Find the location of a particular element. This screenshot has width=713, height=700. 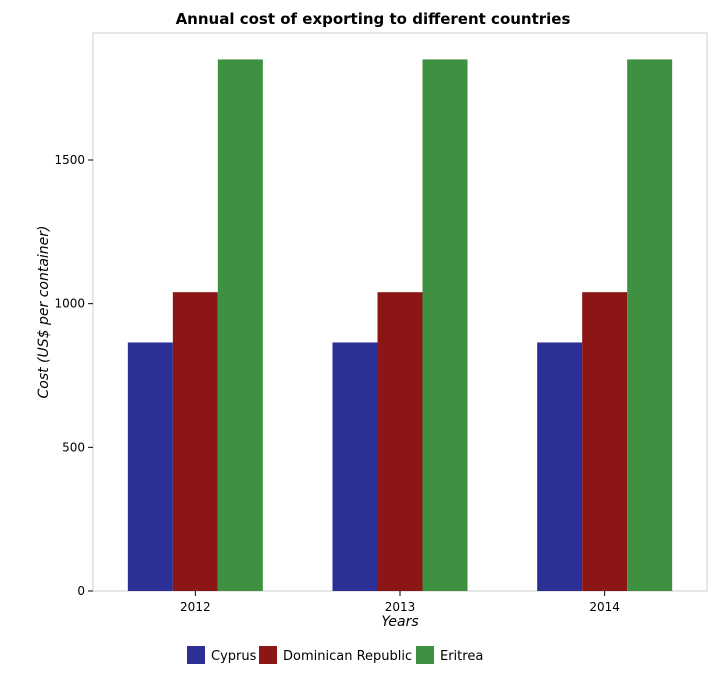

bar-dominican-republic-2012 is located at coordinates (195, 441).